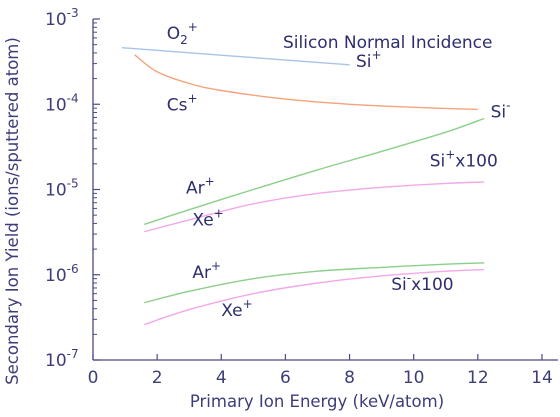 Image resolution: width=560 pixels, height=417 pixels. What do you see at coordinates (62, 359) in the screenshot?
I see `y-tick-label: 10⁻⁷` at bounding box center [62, 359].